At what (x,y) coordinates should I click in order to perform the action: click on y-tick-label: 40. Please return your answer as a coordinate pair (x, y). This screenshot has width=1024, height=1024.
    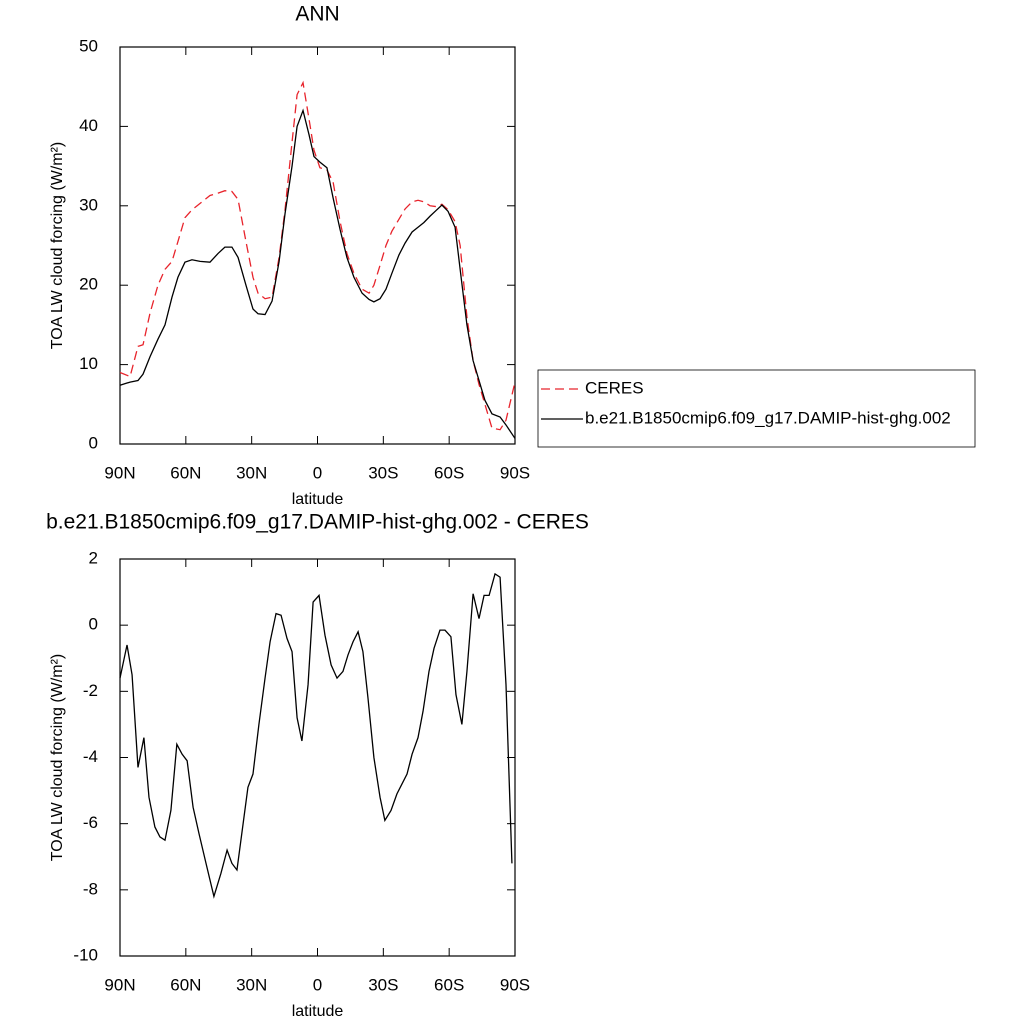
    Looking at the image, I should click on (88, 125).